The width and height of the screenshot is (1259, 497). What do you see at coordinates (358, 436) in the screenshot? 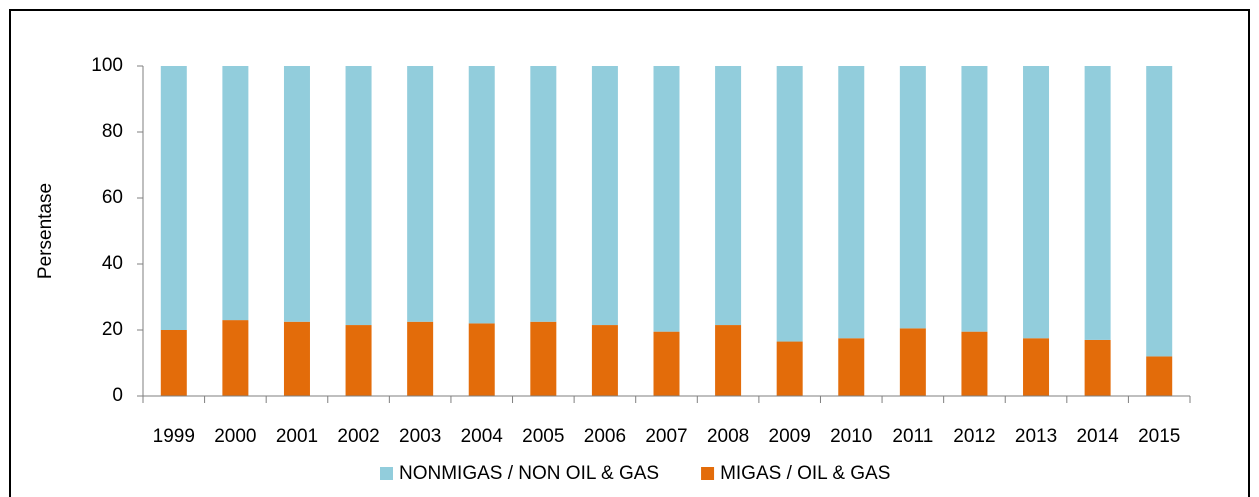
I see `x-tick-label: 2002` at bounding box center [358, 436].